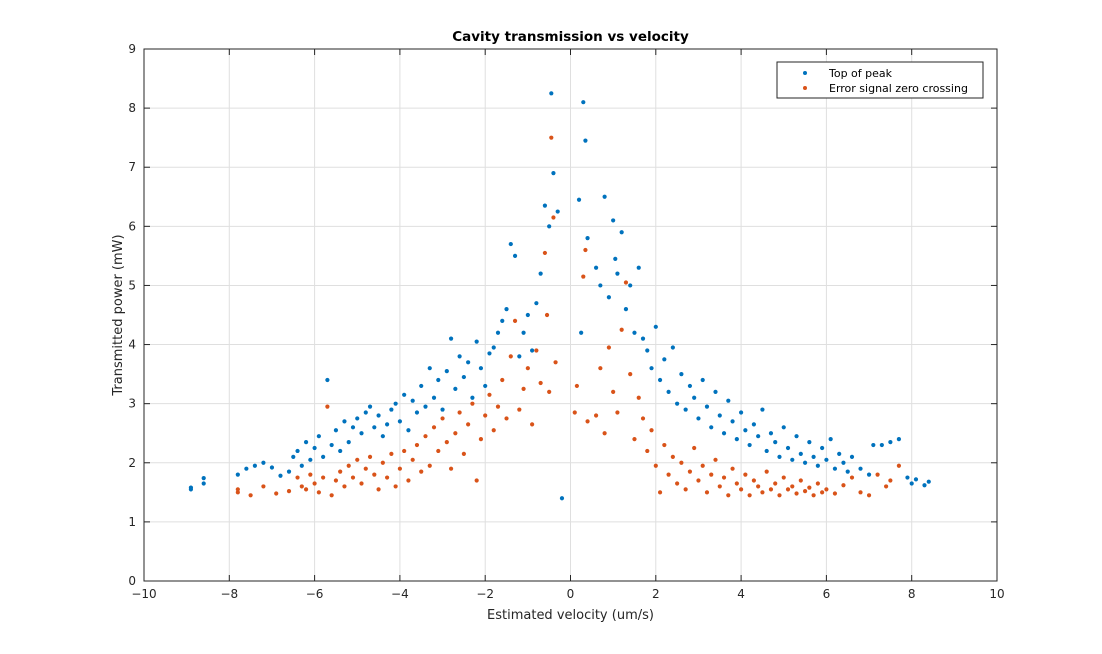 Image resolution: width=1102 pixels, height=654 pixels. I want to click on x-tick-label: −6, so click(315, 594).